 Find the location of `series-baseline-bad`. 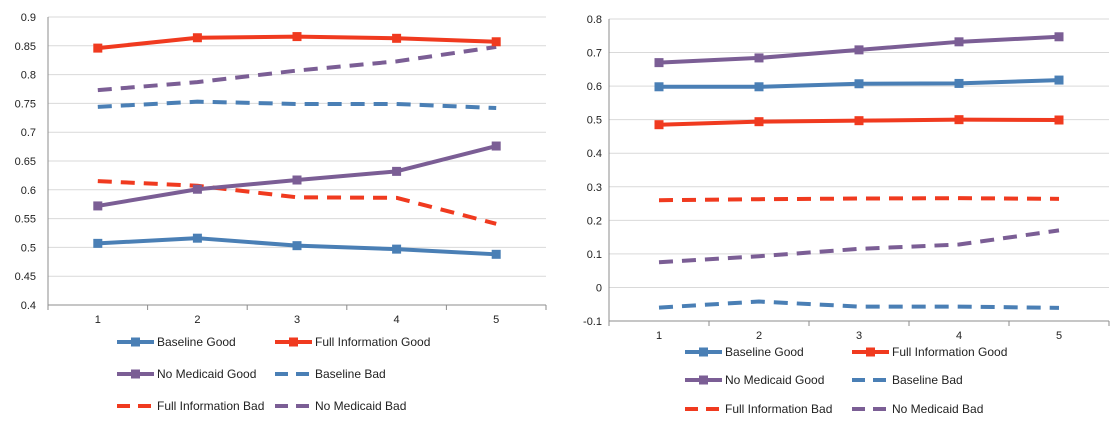

series-baseline-bad is located at coordinates (297, 105).